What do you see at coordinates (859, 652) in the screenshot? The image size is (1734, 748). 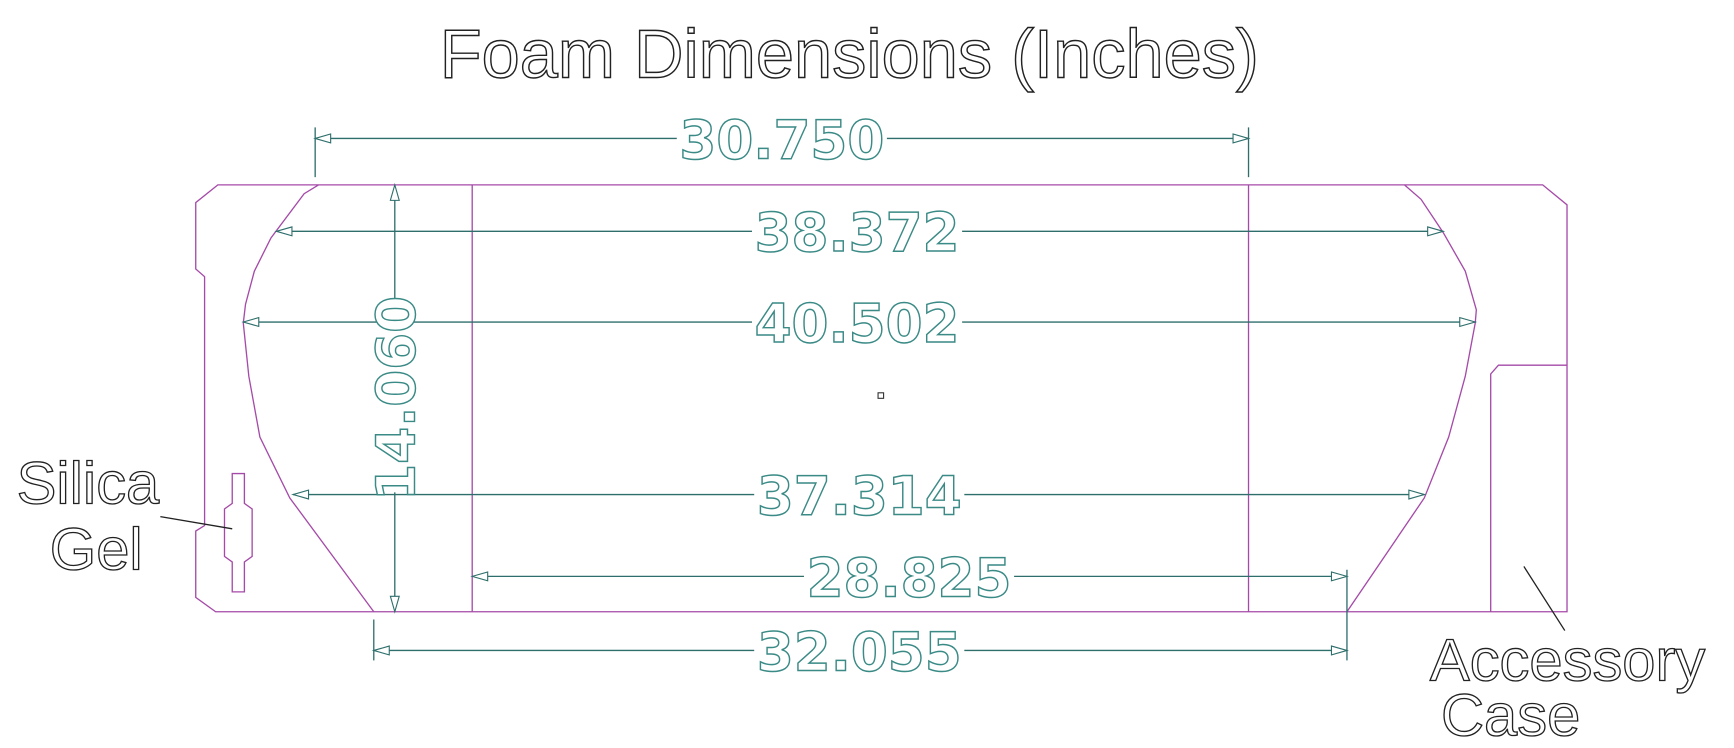 I see `dim-bottom-width: 32.055` at bounding box center [859, 652].